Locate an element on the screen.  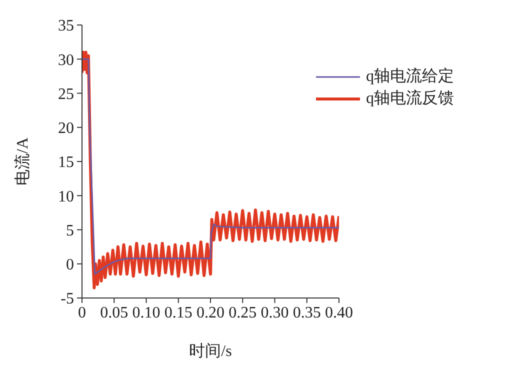
y-tick-label: 5 is located at coordinates (70, 231).